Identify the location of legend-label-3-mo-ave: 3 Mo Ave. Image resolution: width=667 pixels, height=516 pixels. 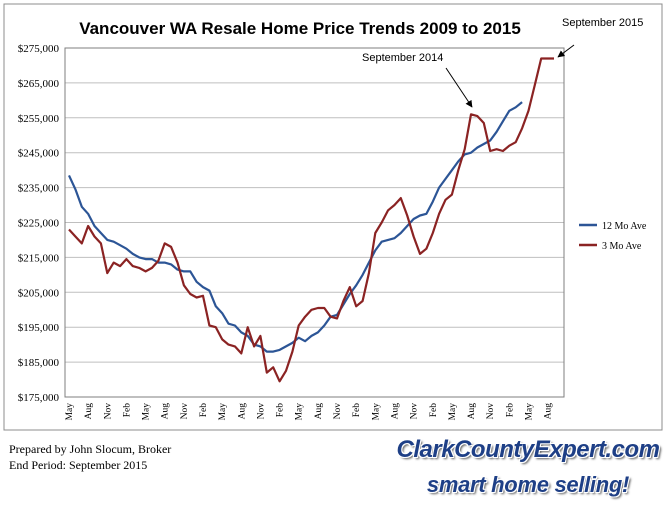
(622, 246).